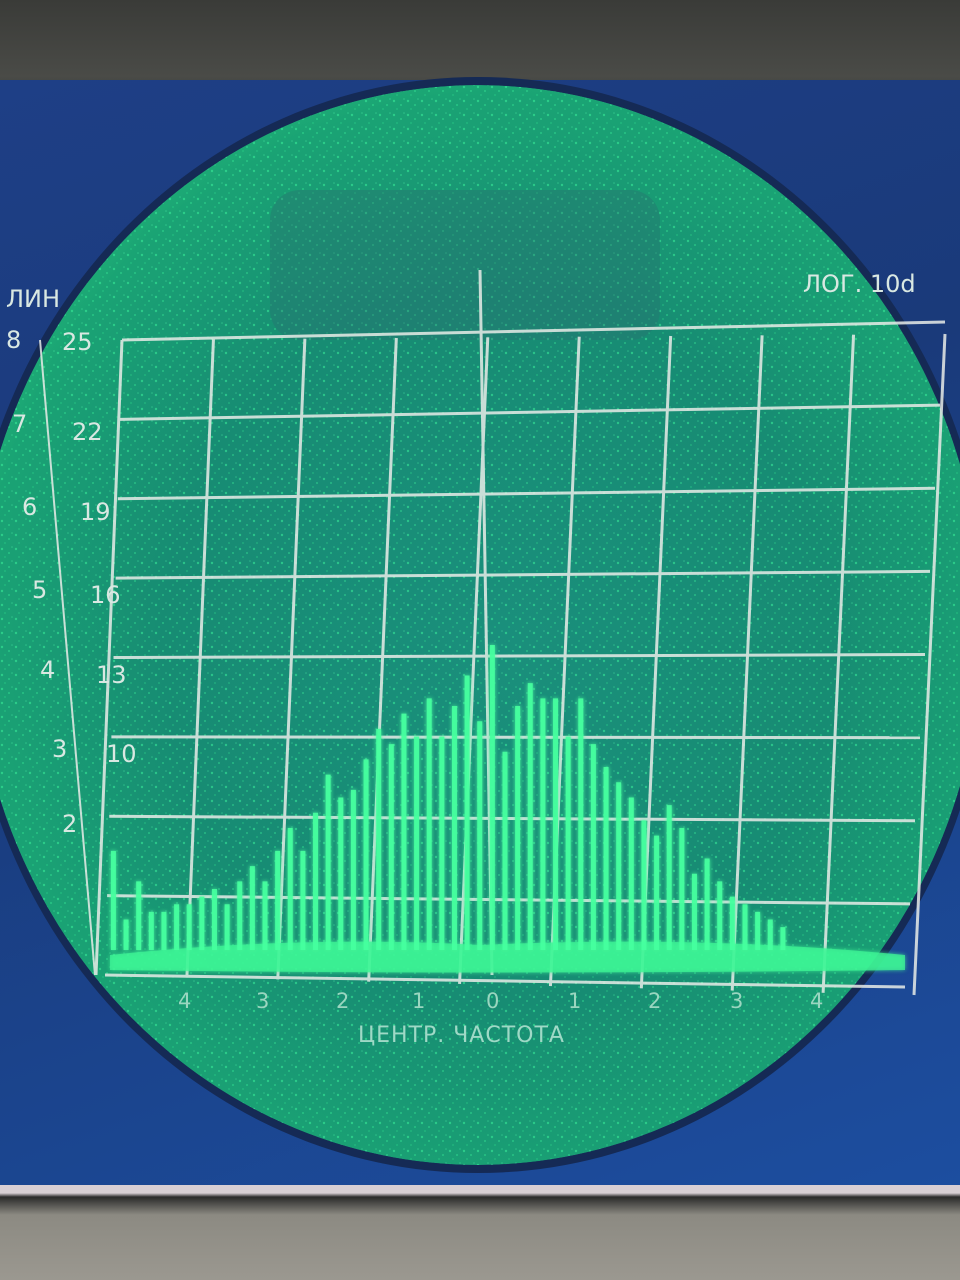 The height and width of the screenshot is (1280, 960). What do you see at coordinates (859, 284) in the screenshot?
I see `log-label: ЛОГ. 10d` at bounding box center [859, 284].